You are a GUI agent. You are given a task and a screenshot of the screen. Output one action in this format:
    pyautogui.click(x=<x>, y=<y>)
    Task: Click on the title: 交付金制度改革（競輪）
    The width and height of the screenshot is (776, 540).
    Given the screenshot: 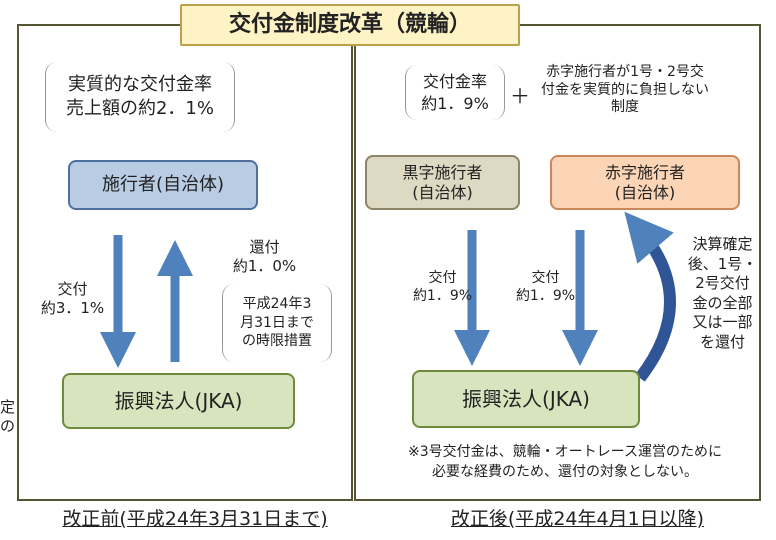 What is the action you would take?
    pyautogui.click(x=350, y=25)
    